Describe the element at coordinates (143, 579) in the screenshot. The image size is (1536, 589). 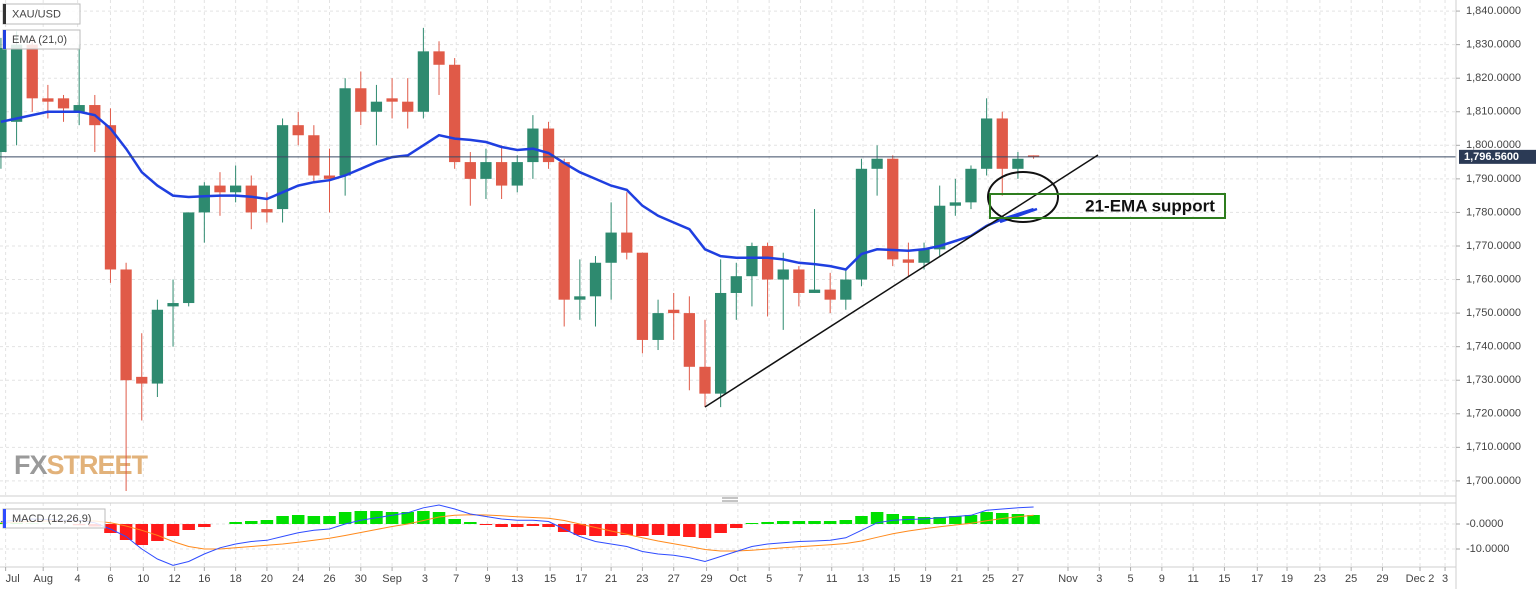
I see `x-tick-label: 10` at that location.